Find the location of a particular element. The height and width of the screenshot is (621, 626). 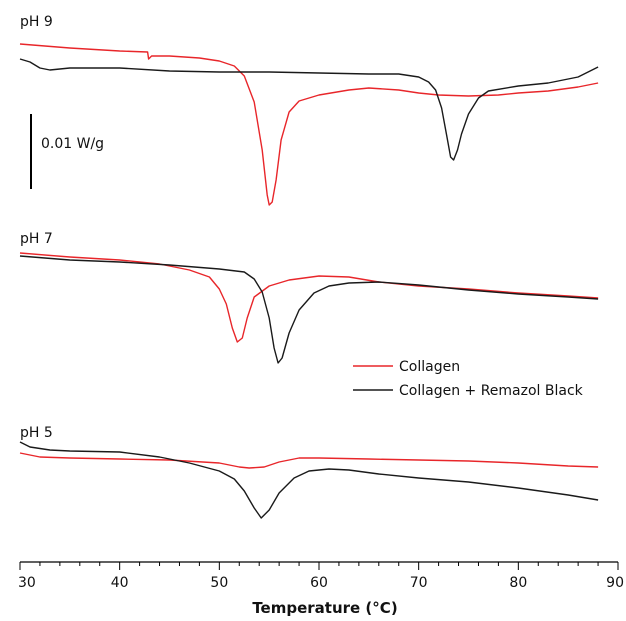

x-tick-label: 30 is located at coordinates (27, 583).